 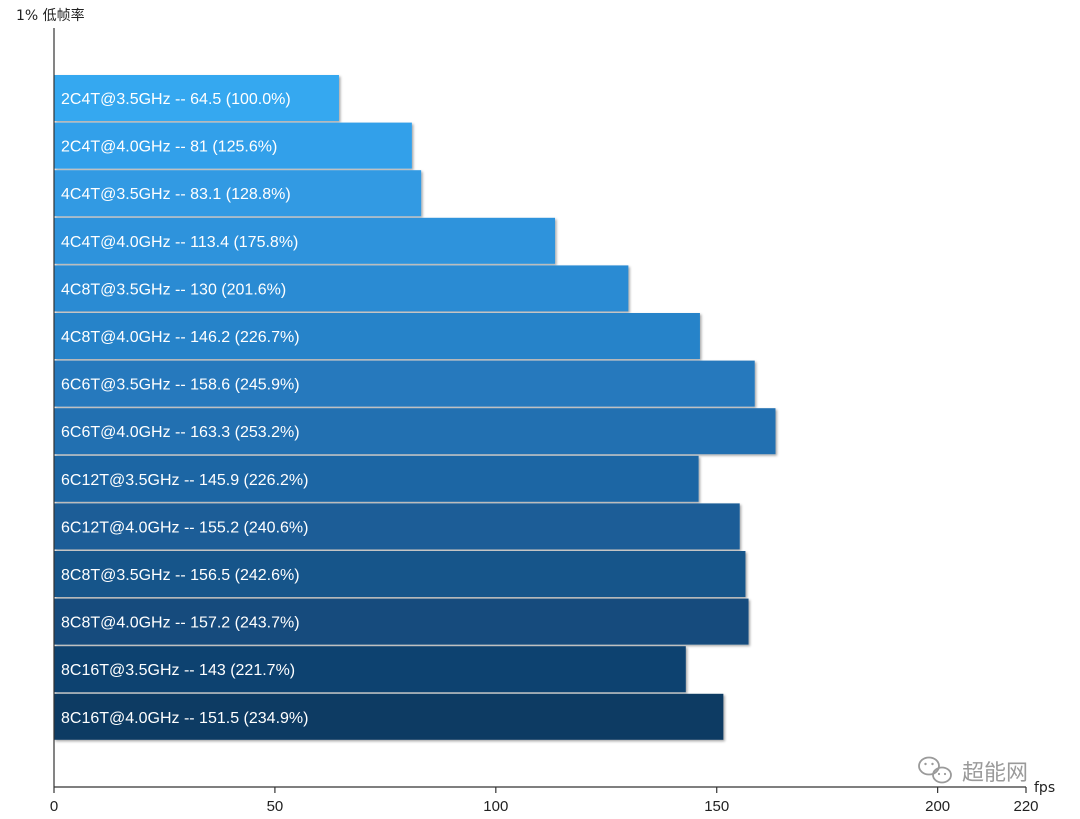 What do you see at coordinates (176, 194) in the screenshot?
I see `bar-label: 4C4T@3.5GHz -- 83.1 (128.8%)` at bounding box center [176, 194].